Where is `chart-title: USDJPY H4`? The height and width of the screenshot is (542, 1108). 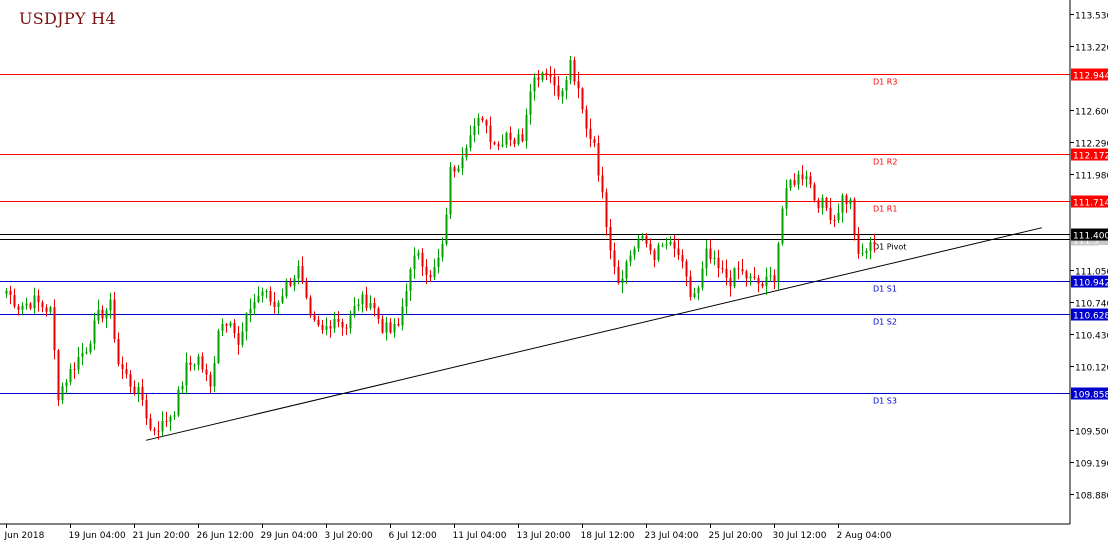
chart-title: USDJPY H4 is located at coordinates (67, 18).